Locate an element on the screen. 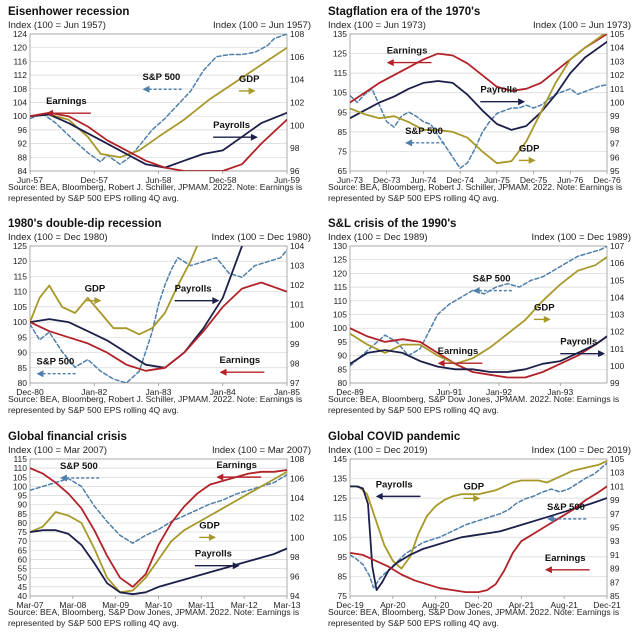 The height and width of the screenshot is (637, 640). left-tick-label: 75 is located at coordinates (343, 151).